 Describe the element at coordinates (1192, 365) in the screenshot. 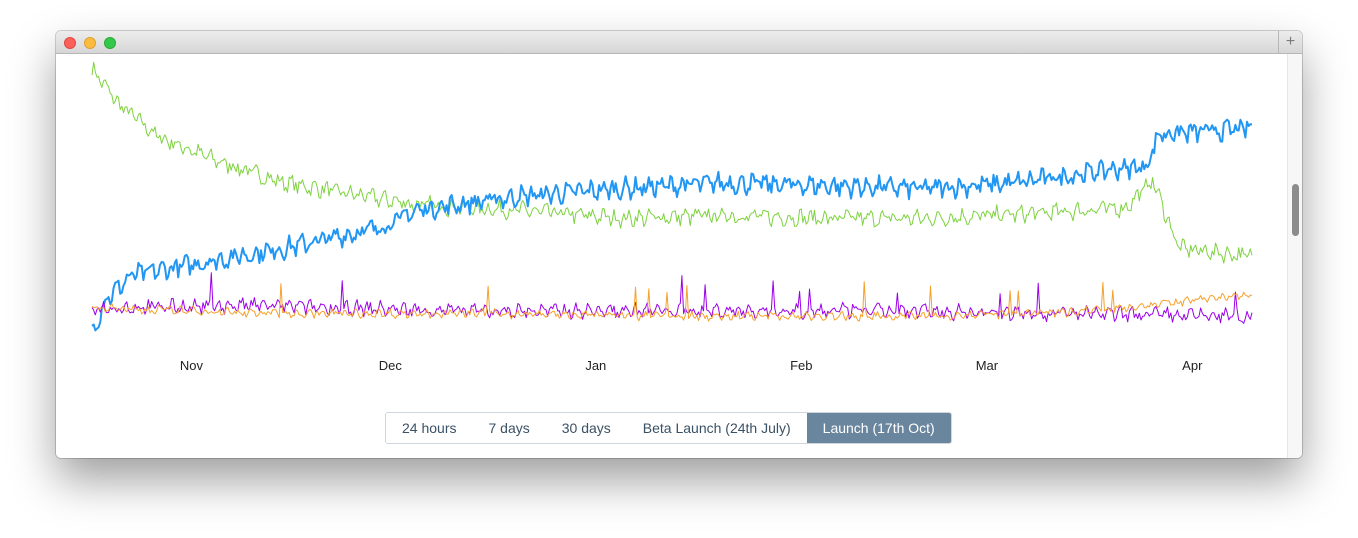

I see `x-tick-label: Apr` at that location.